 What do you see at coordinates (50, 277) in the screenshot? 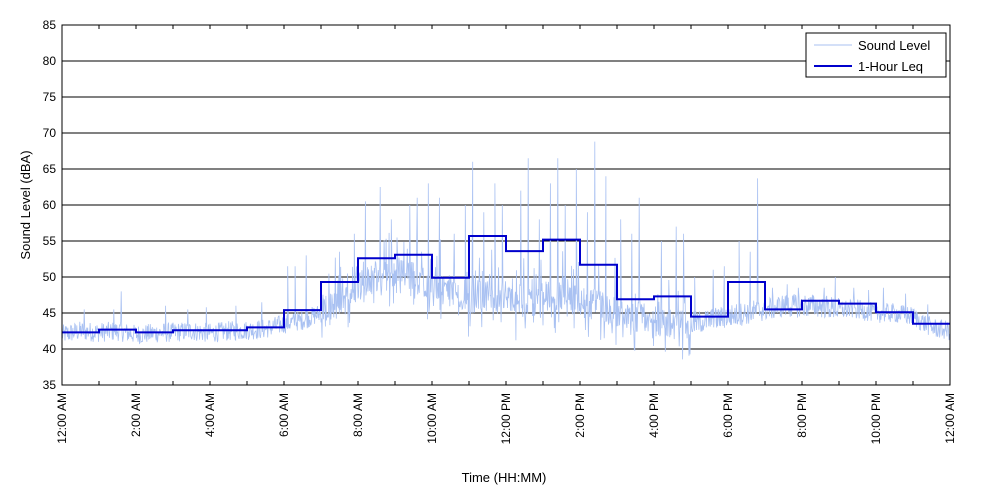
I see `y-tick-label: 50` at bounding box center [50, 277].